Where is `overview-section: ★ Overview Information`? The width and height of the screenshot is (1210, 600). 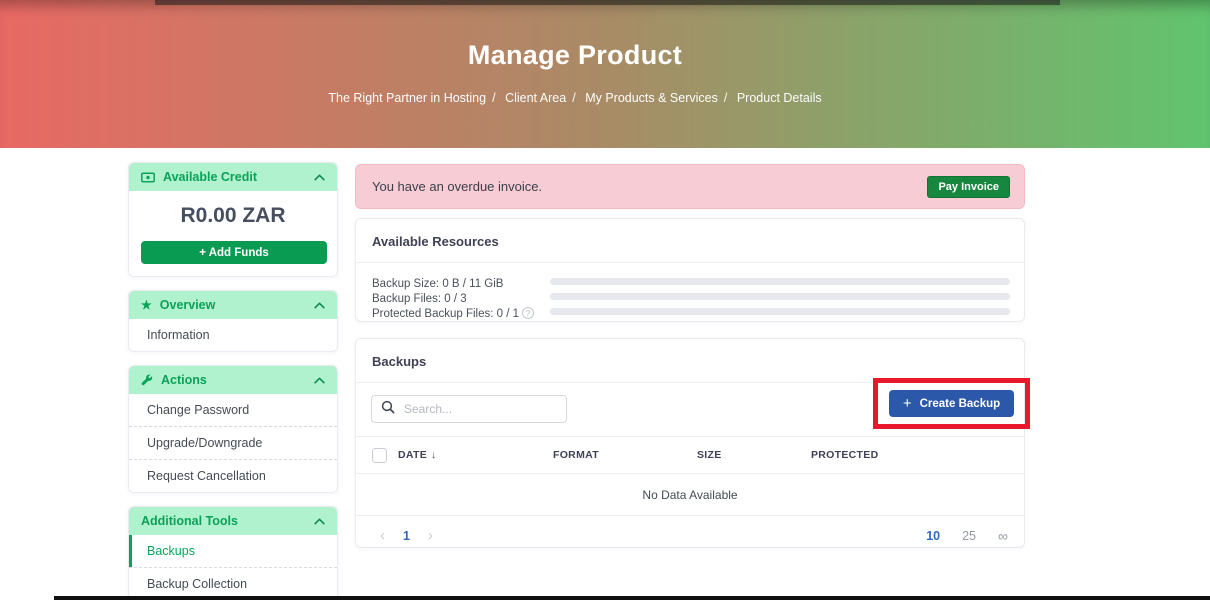 overview-section: ★ Overview Information is located at coordinates (233, 321).